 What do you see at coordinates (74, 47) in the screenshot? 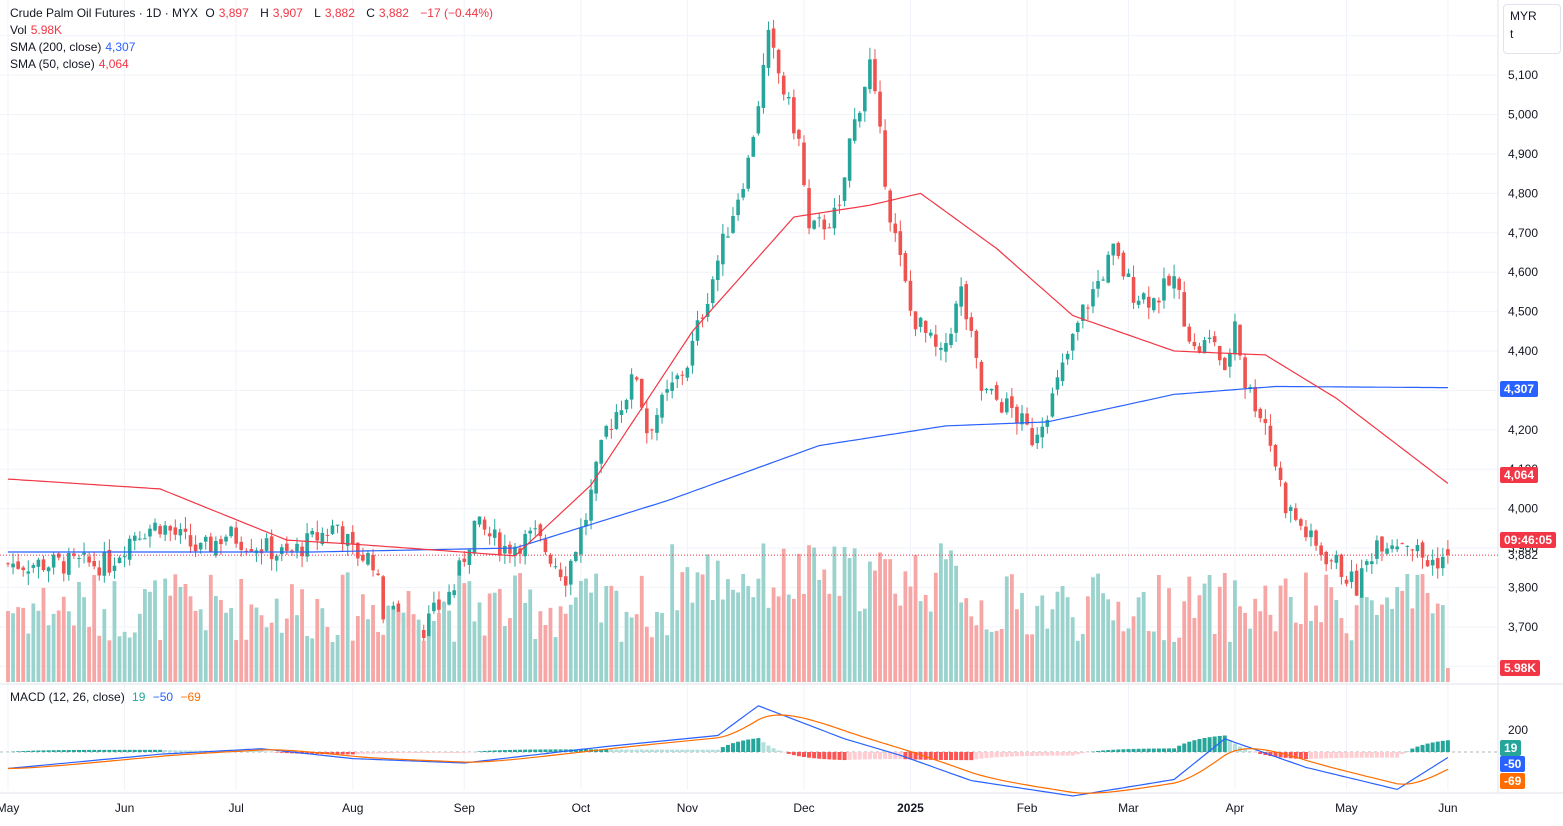
I see `sma200-legend: SMA (200, close) 4,307` at bounding box center [74, 47].